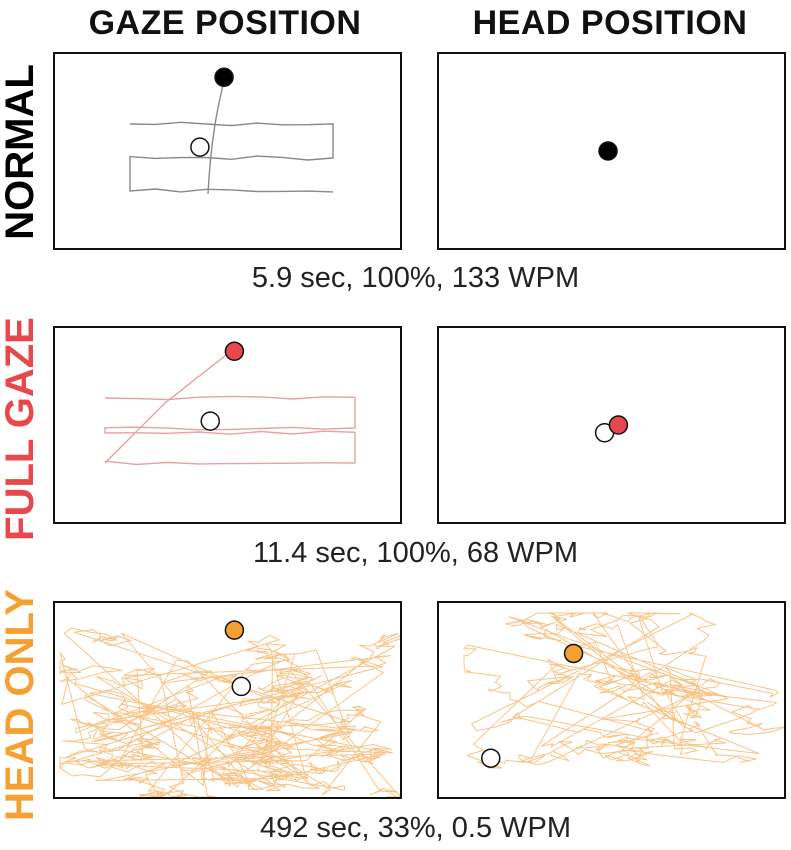 The image size is (791, 850). I want to click on head-only-head-plot, so click(623, 690).